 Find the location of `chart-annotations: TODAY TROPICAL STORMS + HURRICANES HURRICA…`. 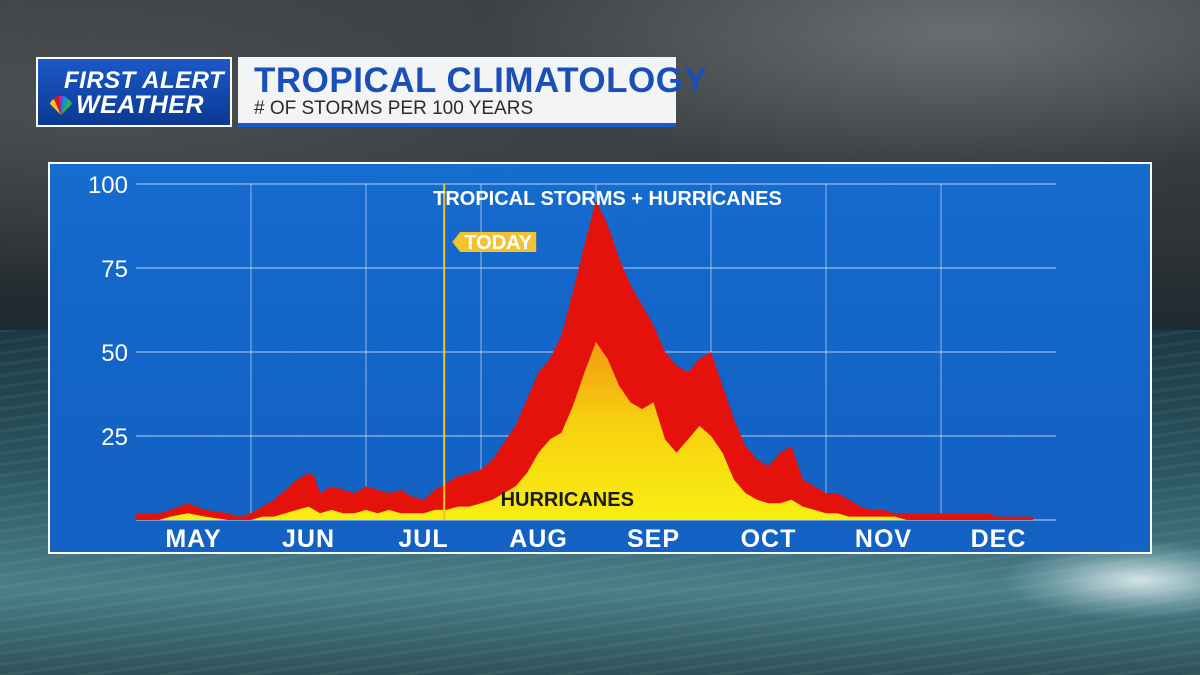

chart-annotations: TODAY TROPICAL STORMS + HURRICANES HURRICA… is located at coordinates (607, 352).